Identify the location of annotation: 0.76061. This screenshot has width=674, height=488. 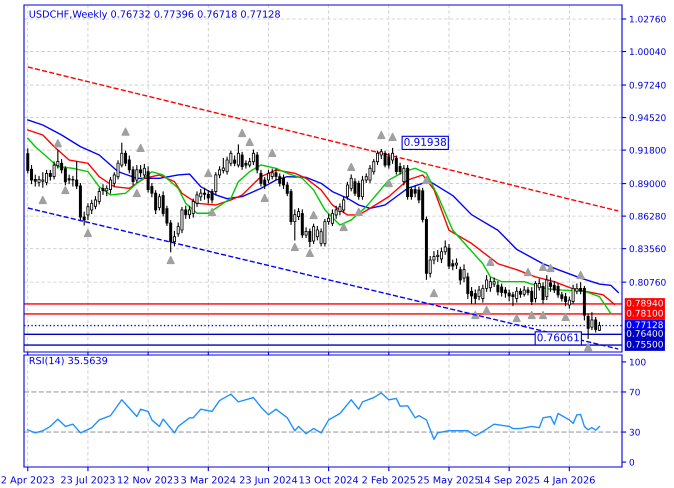
(558, 338).